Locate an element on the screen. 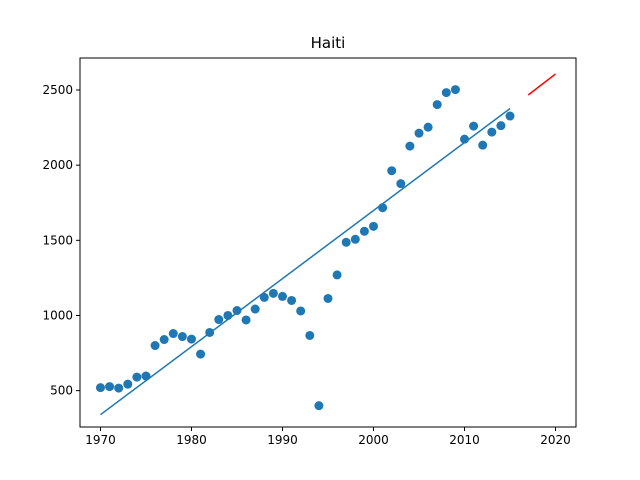  chart-title: Haiti is located at coordinates (328, 43).